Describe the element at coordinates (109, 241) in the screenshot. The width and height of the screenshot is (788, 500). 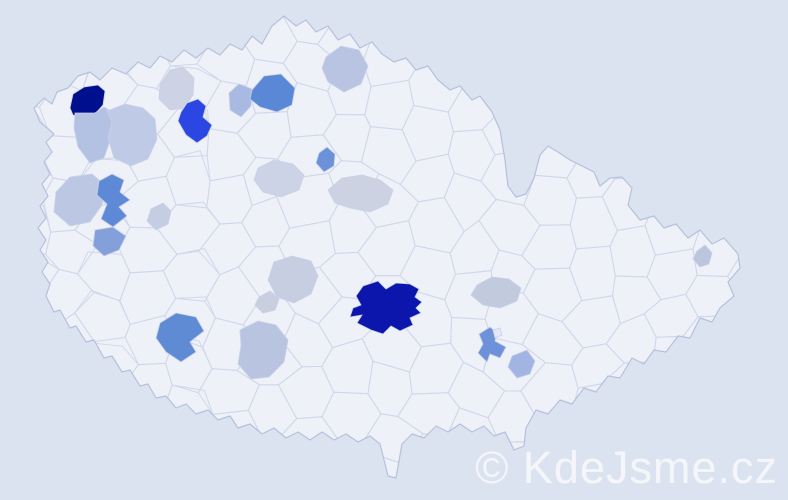
I see `district-medium-blue-west` at that location.